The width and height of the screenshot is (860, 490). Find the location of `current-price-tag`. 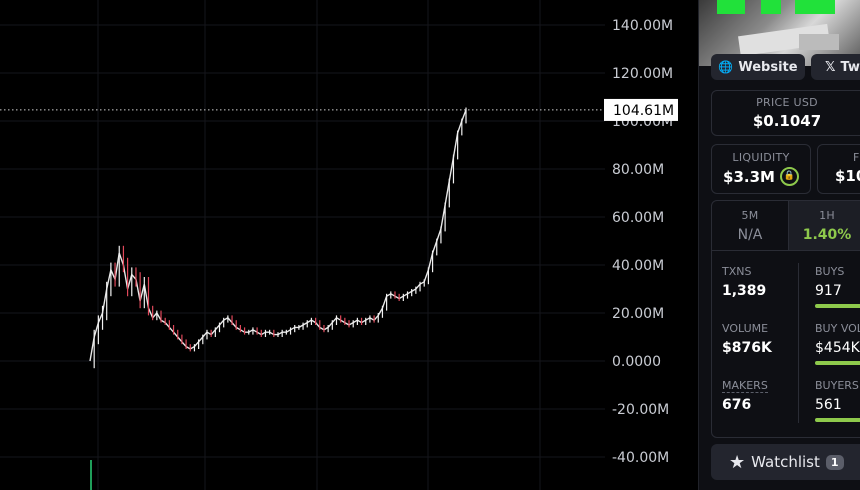

current-price-tag is located at coordinates (641, 109).